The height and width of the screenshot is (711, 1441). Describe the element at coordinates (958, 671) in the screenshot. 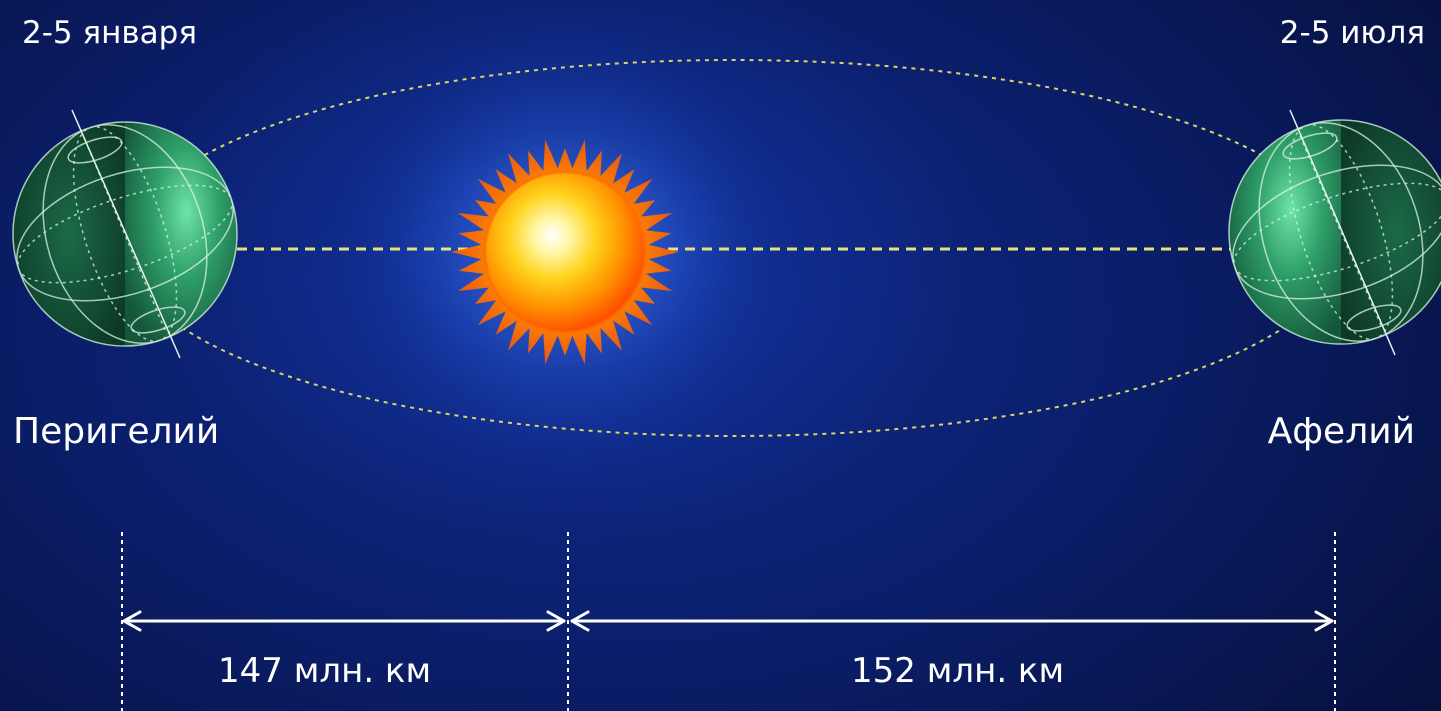

I see `distance-aphelion: 152 млн. км` at that location.